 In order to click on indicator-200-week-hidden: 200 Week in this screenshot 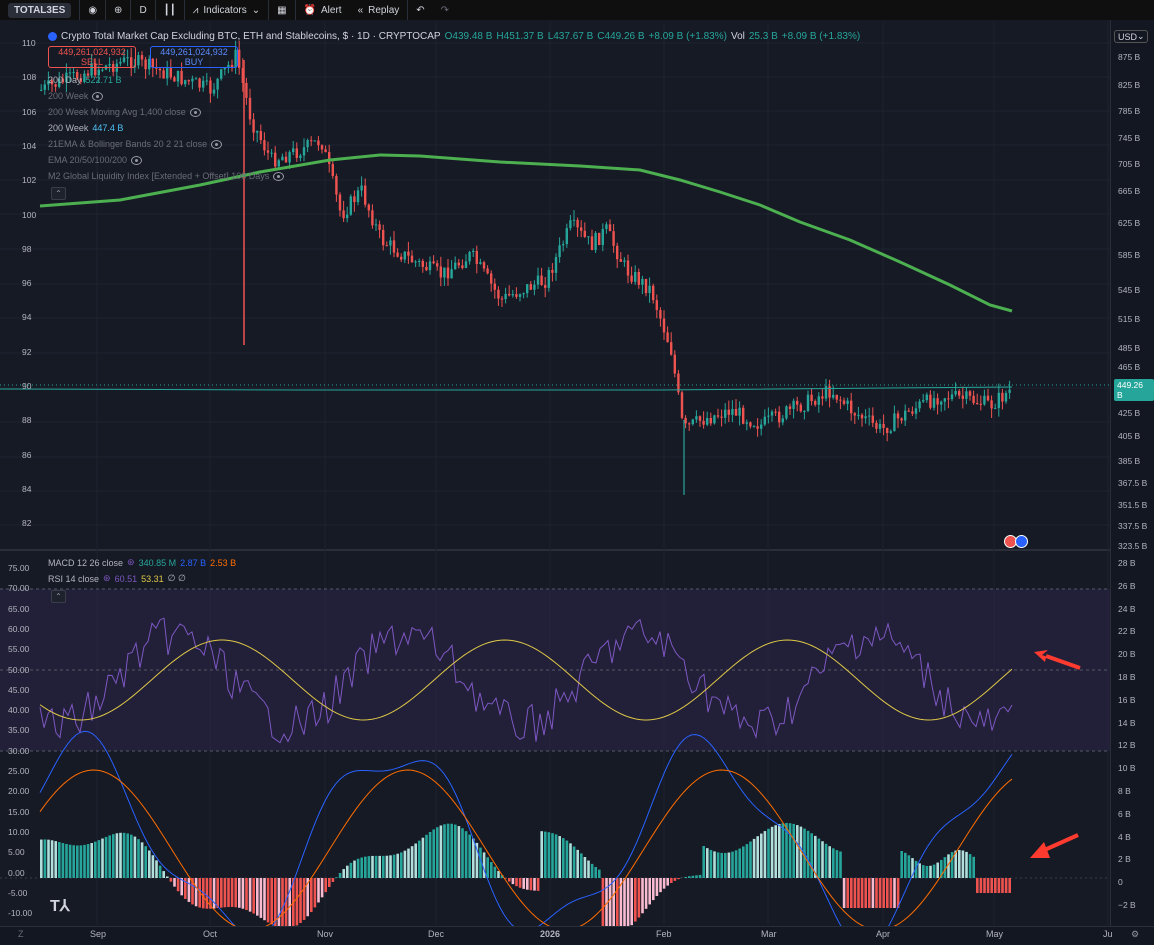, I will do `click(75, 96)`.